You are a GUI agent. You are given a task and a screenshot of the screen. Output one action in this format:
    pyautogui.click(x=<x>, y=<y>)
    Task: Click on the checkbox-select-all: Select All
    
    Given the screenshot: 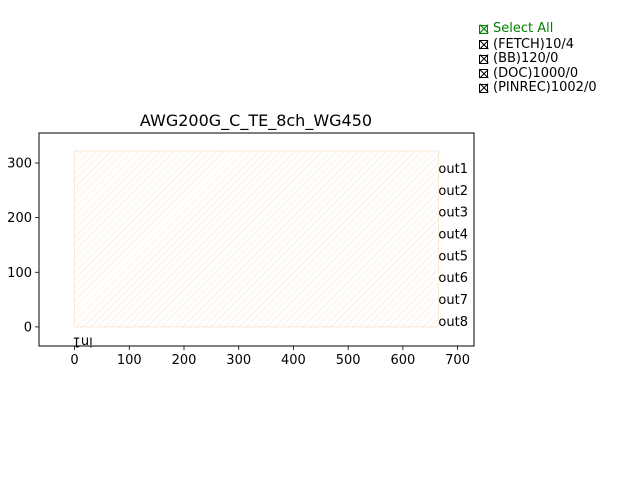 What is the action you would take?
    pyautogui.click(x=538, y=29)
    